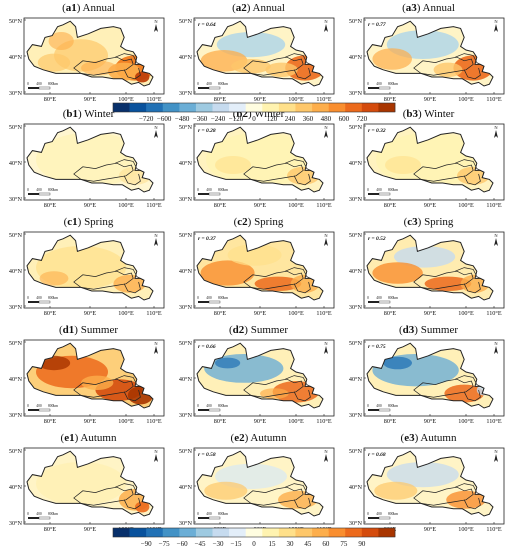 Image resolution: width=508 pixels, height=550 pixels. What do you see at coordinates (290, 544) in the screenshot?
I see `colorbar-tick-label: 30` at bounding box center [290, 544].